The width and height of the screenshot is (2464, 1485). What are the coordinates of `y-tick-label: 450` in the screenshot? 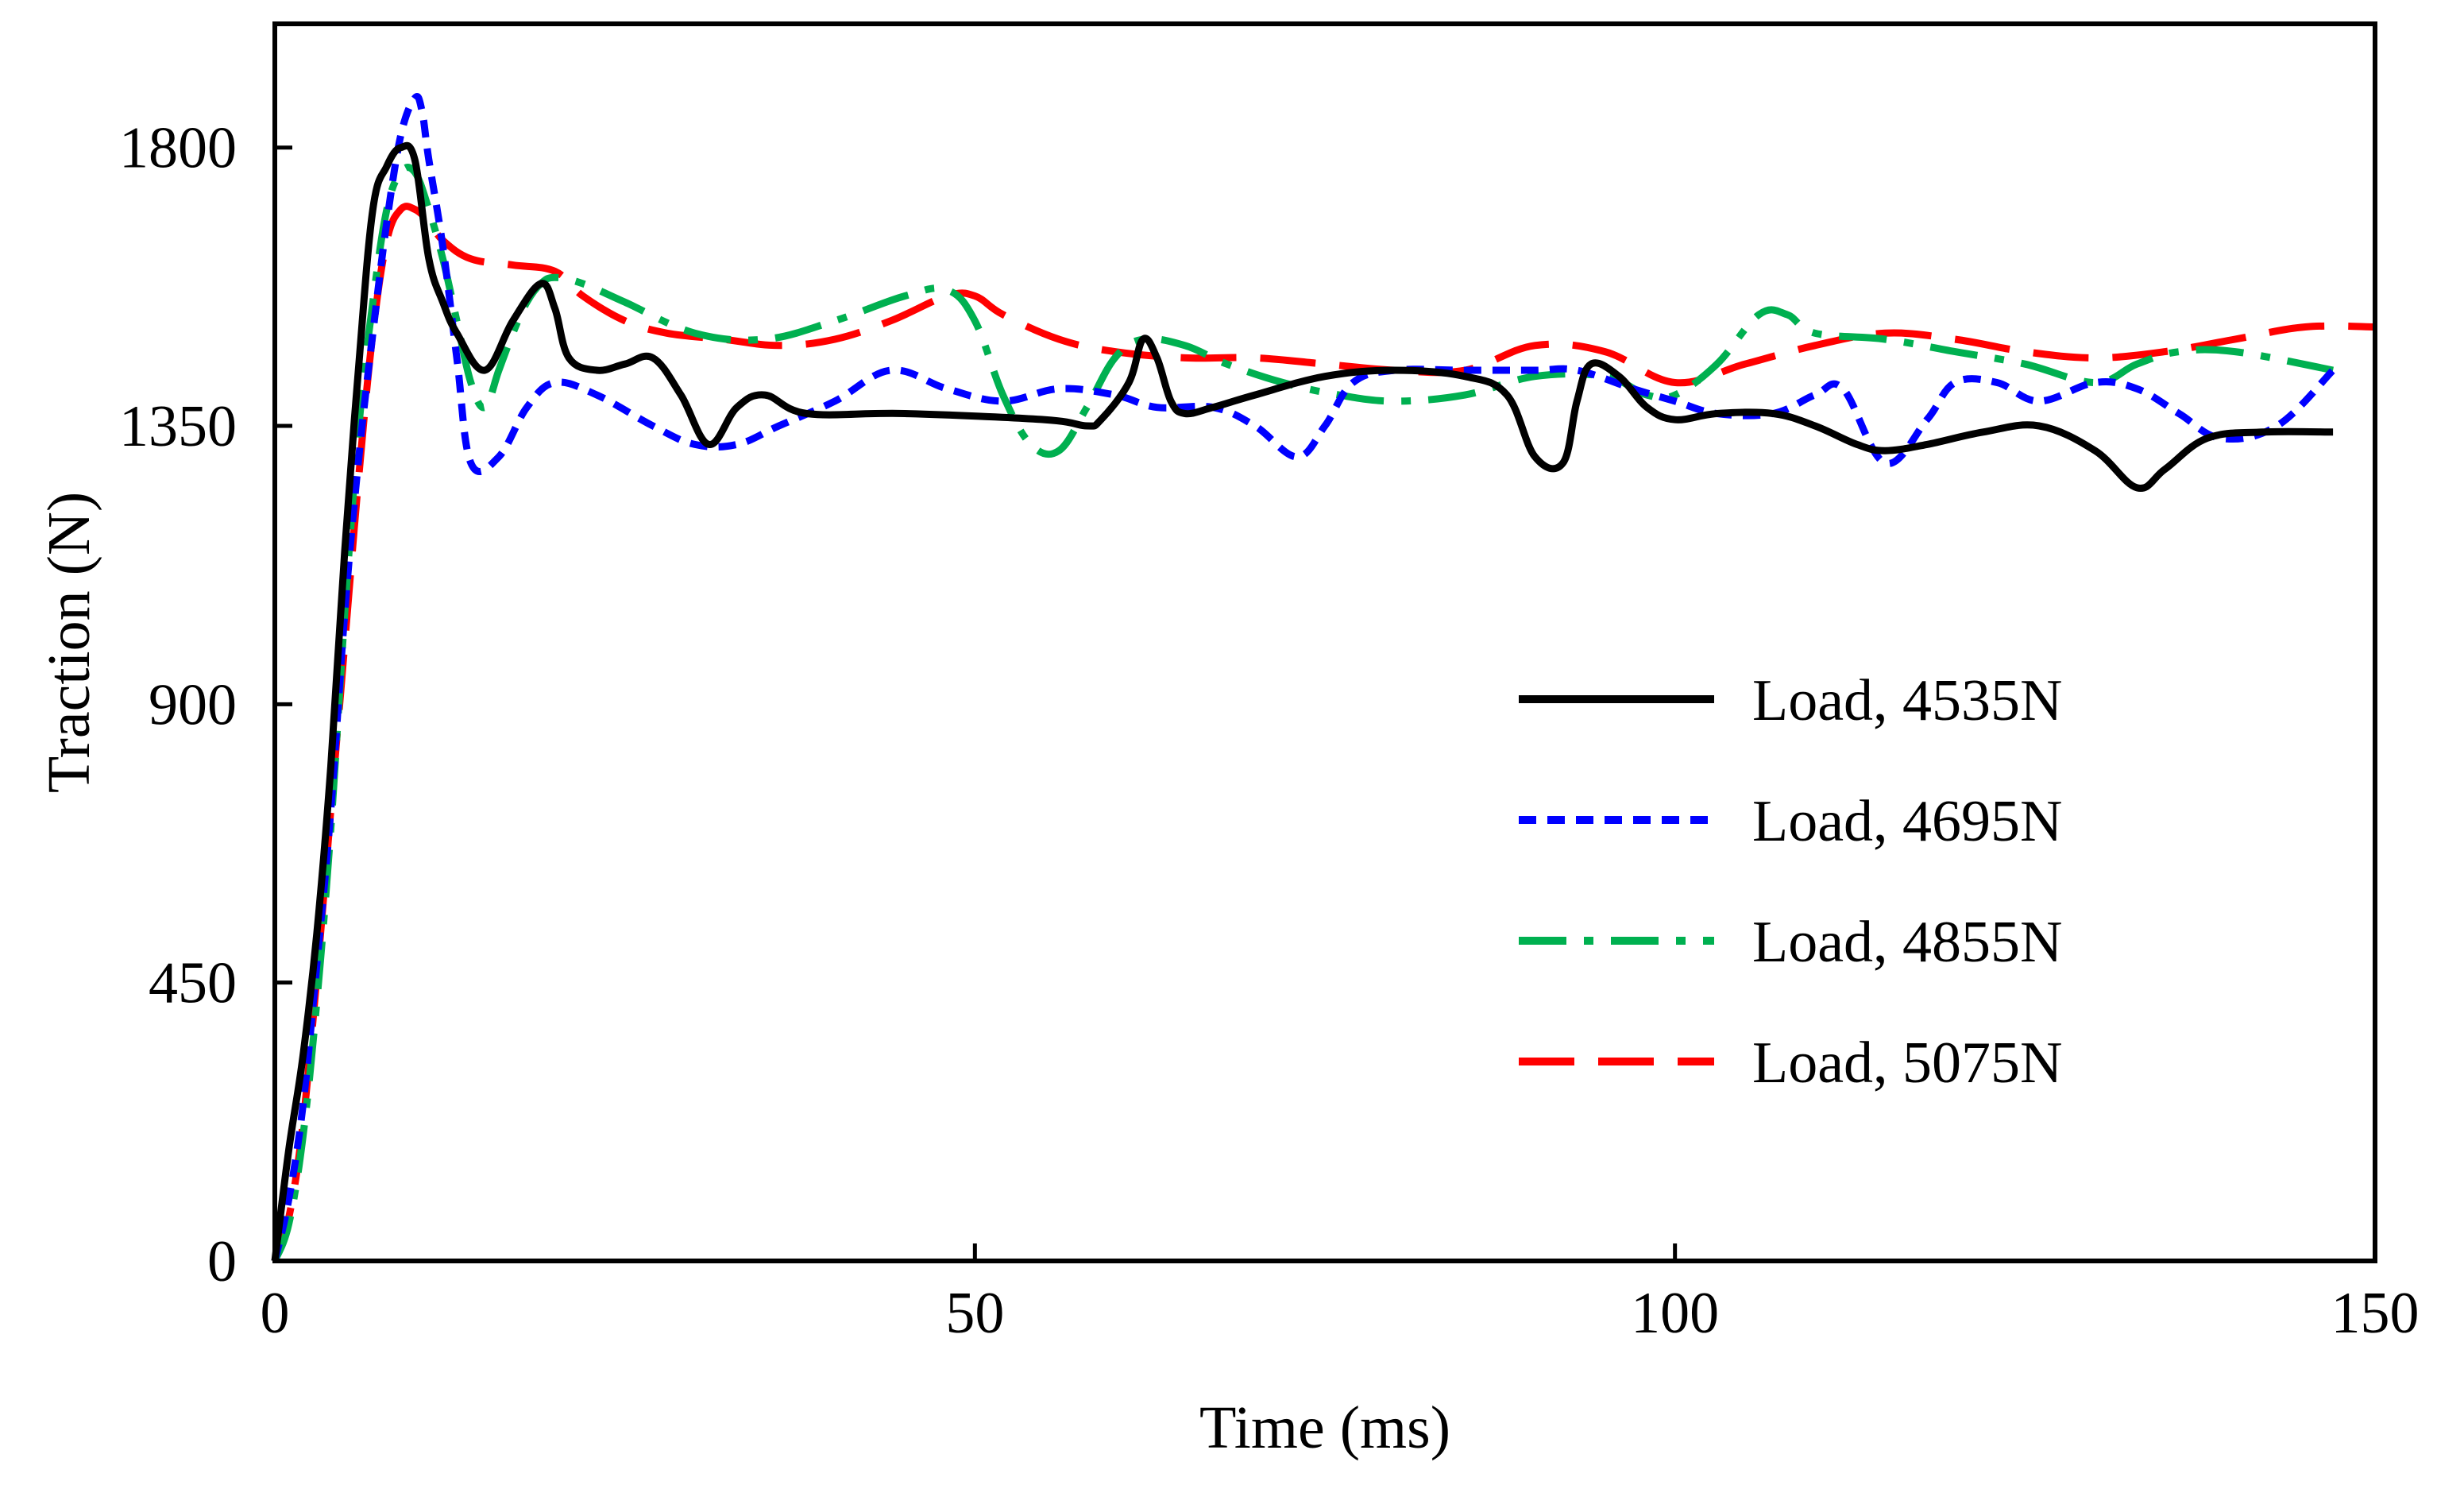 It's located at (193, 983).